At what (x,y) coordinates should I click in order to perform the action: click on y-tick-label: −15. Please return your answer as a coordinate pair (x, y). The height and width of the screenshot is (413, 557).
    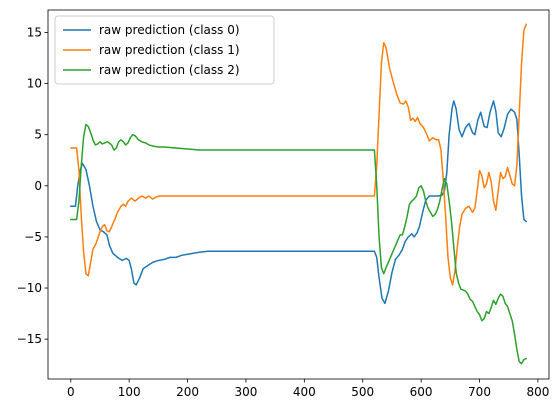
    Looking at the image, I should click on (29, 339).